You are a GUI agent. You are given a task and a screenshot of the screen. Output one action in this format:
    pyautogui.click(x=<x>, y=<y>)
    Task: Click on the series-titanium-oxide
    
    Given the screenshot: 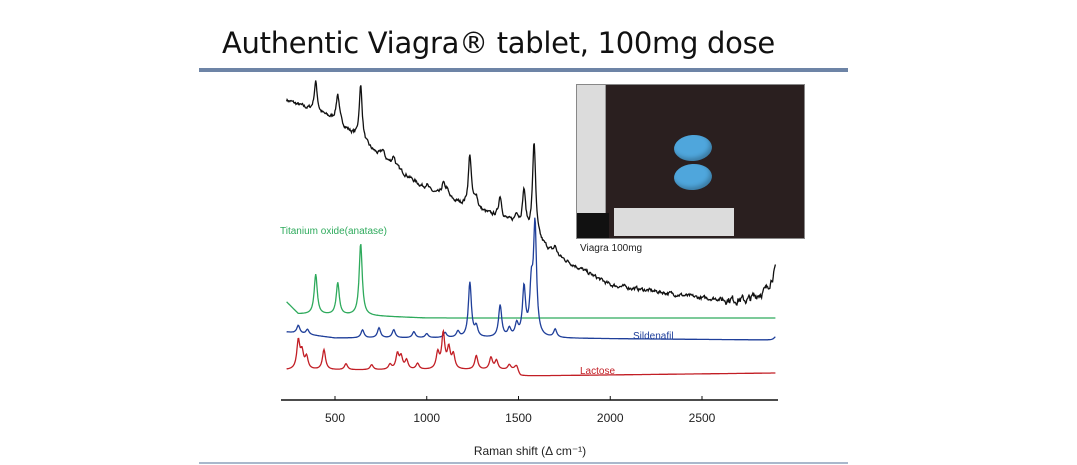 What is the action you would take?
    pyautogui.click(x=531, y=281)
    